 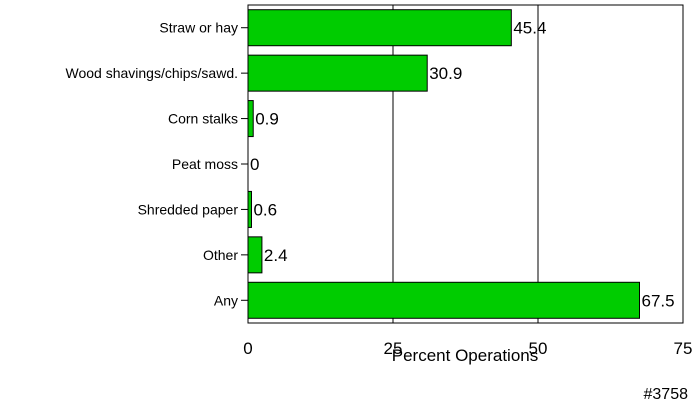 I want to click on category-label-6: Any, so click(x=226, y=300).